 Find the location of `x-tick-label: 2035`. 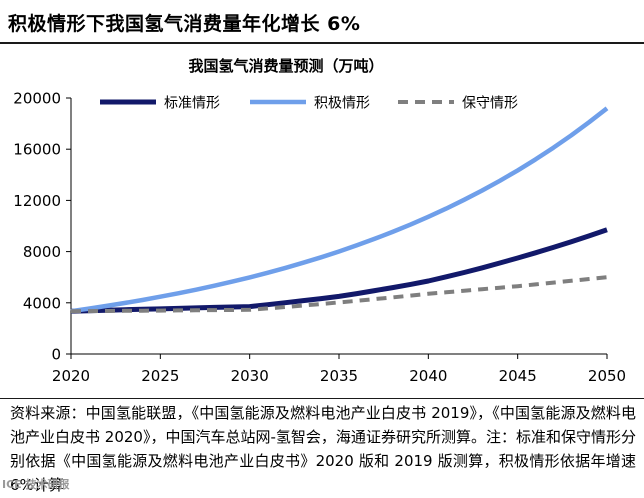

x-tick-label: 2035 is located at coordinates (339, 376).